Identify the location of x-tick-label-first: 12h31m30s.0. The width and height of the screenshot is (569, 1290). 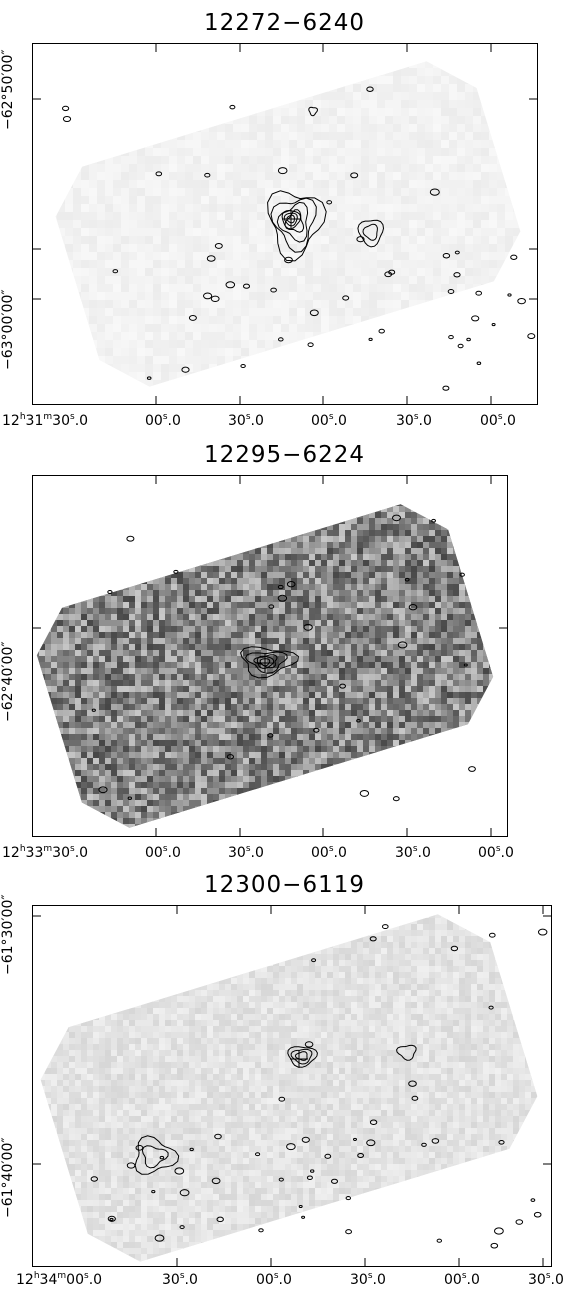
(45, 420).